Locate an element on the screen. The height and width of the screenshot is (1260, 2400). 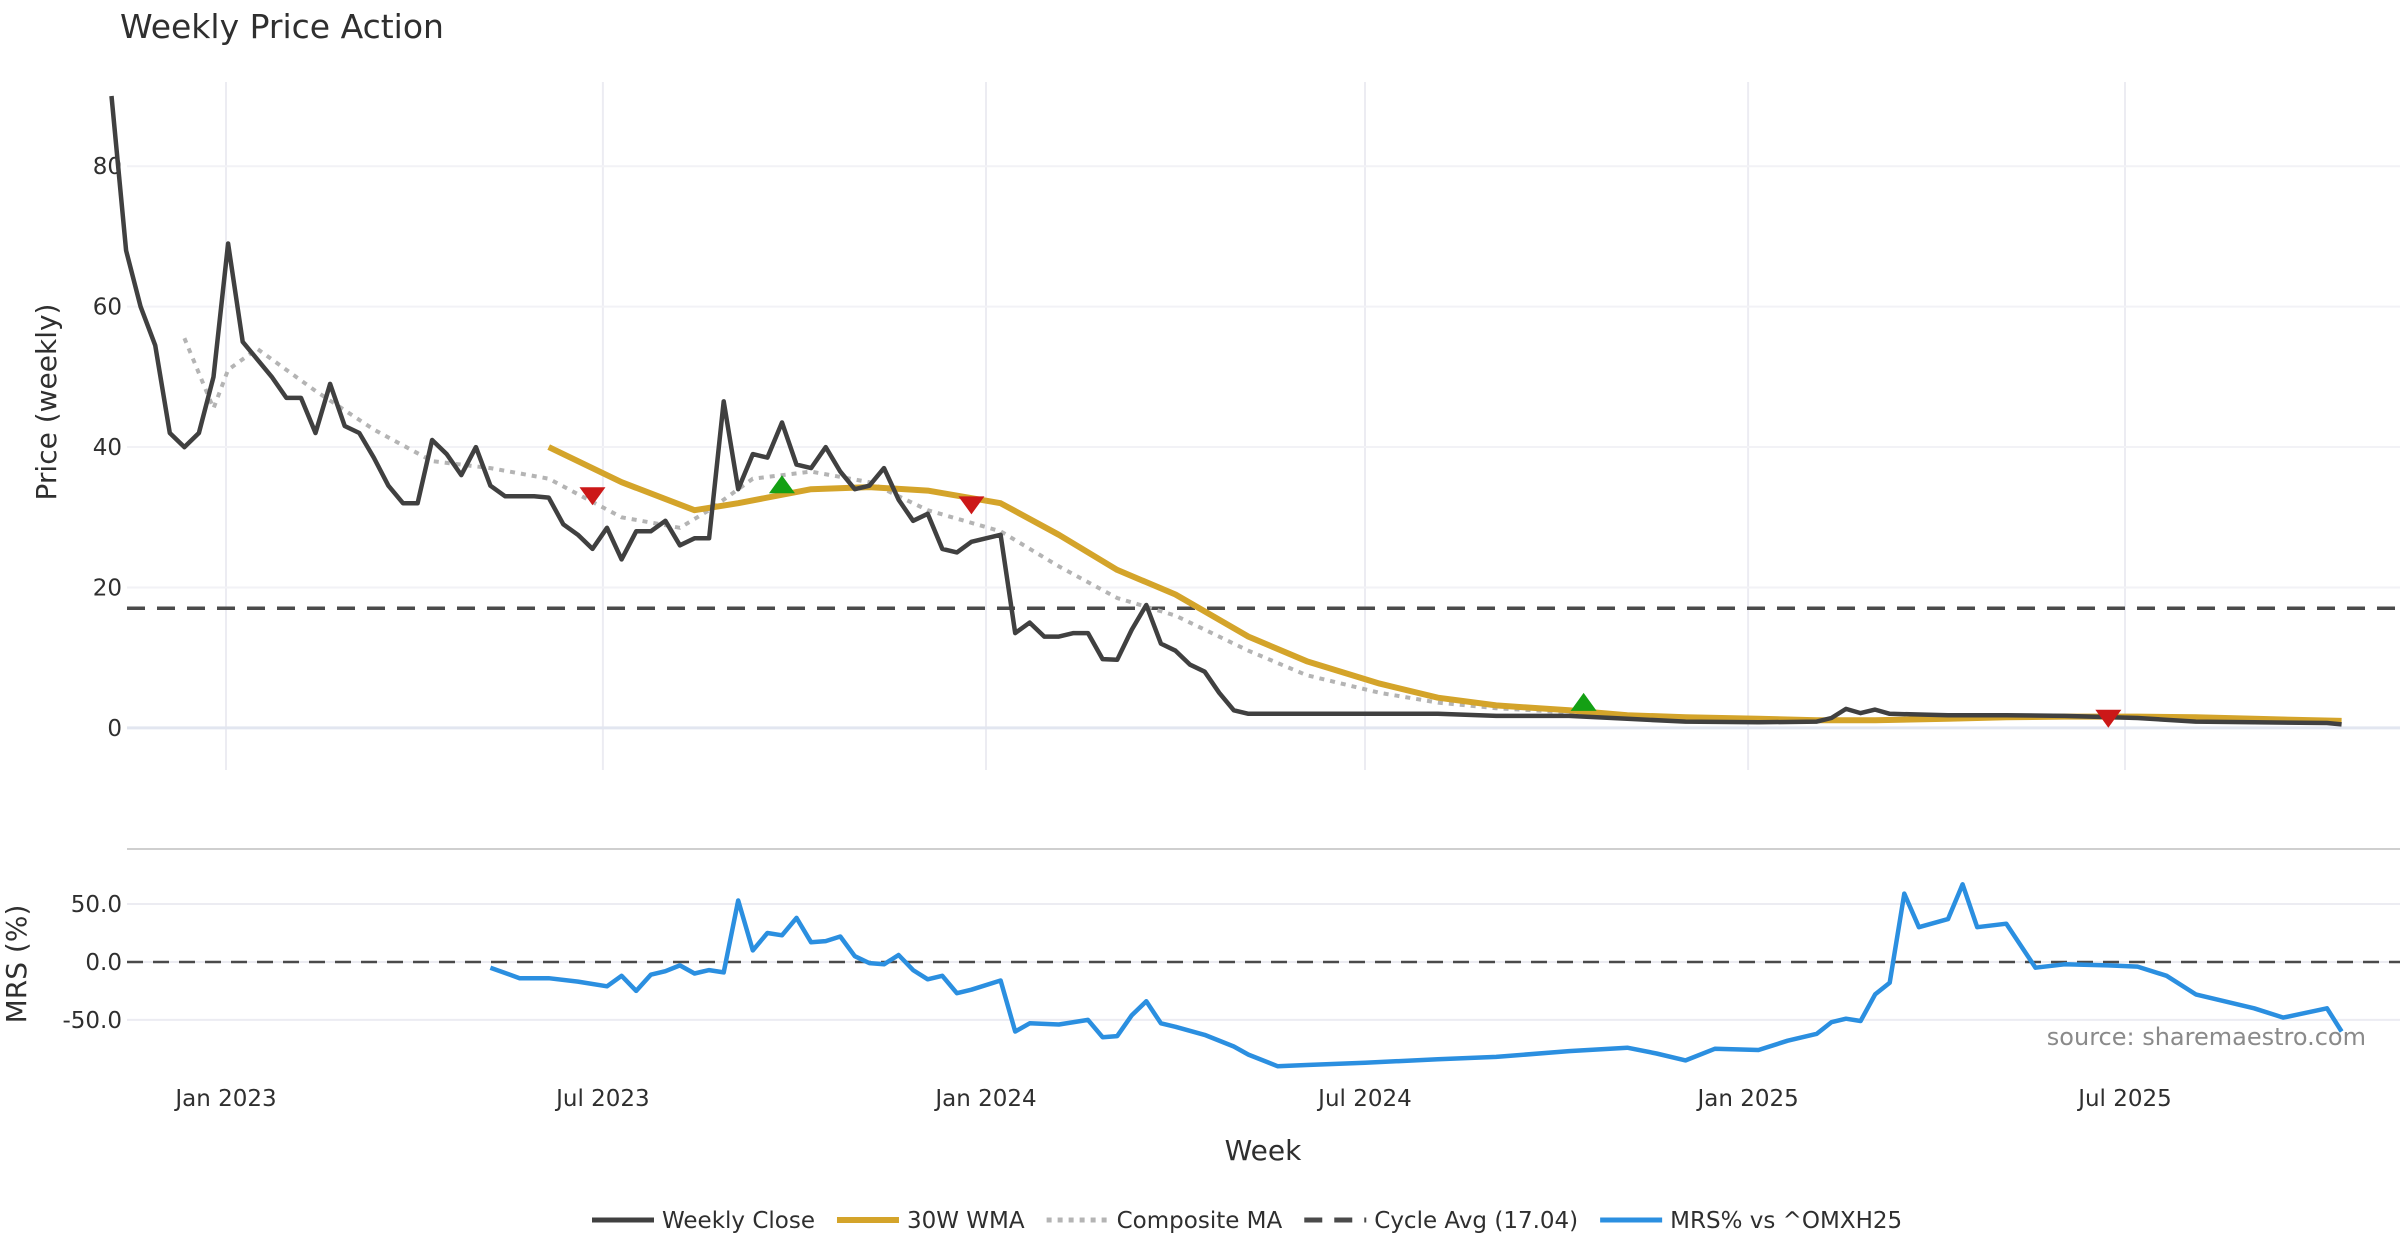
x-axis-title: Week is located at coordinates (1263, 1150).